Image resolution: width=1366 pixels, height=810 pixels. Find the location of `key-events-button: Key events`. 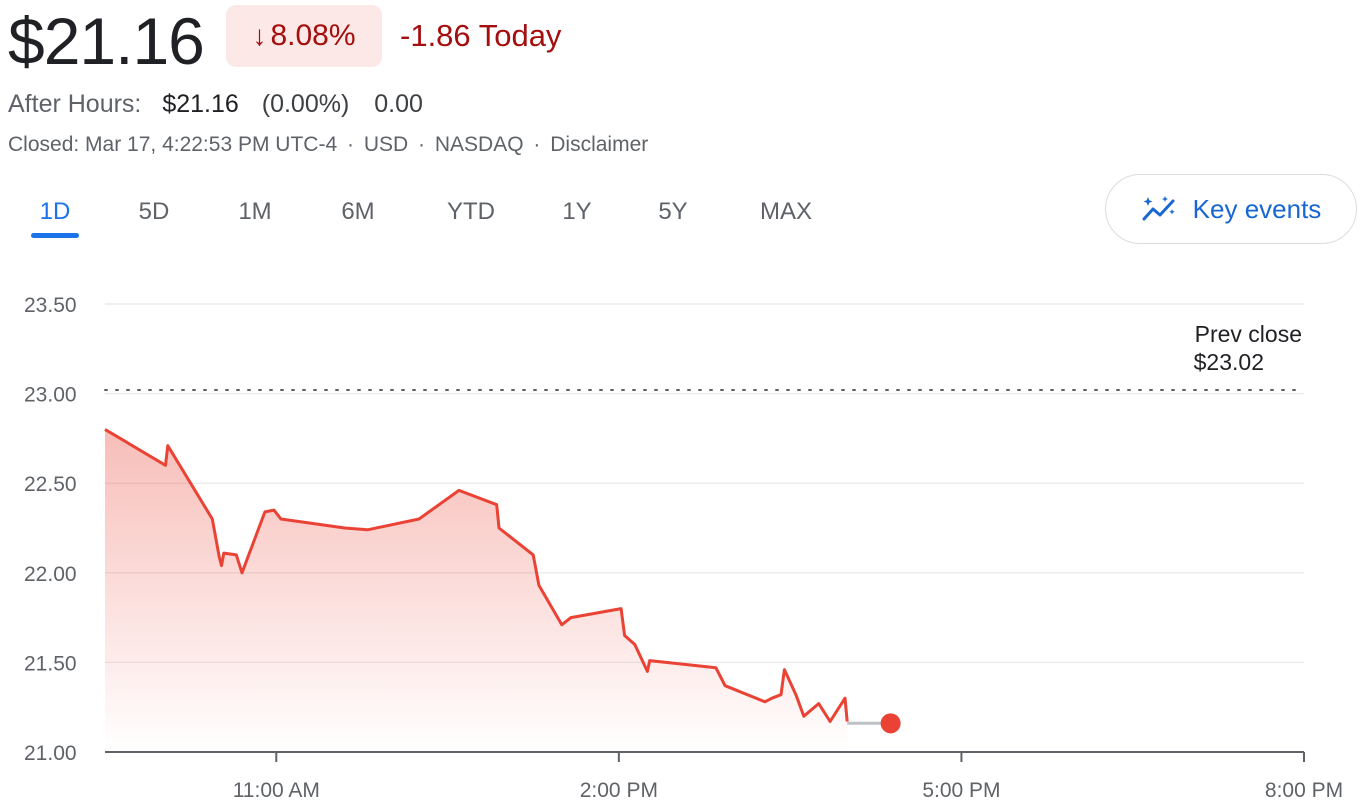

key-events-button: Key events is located at coordinates (1231, 209).